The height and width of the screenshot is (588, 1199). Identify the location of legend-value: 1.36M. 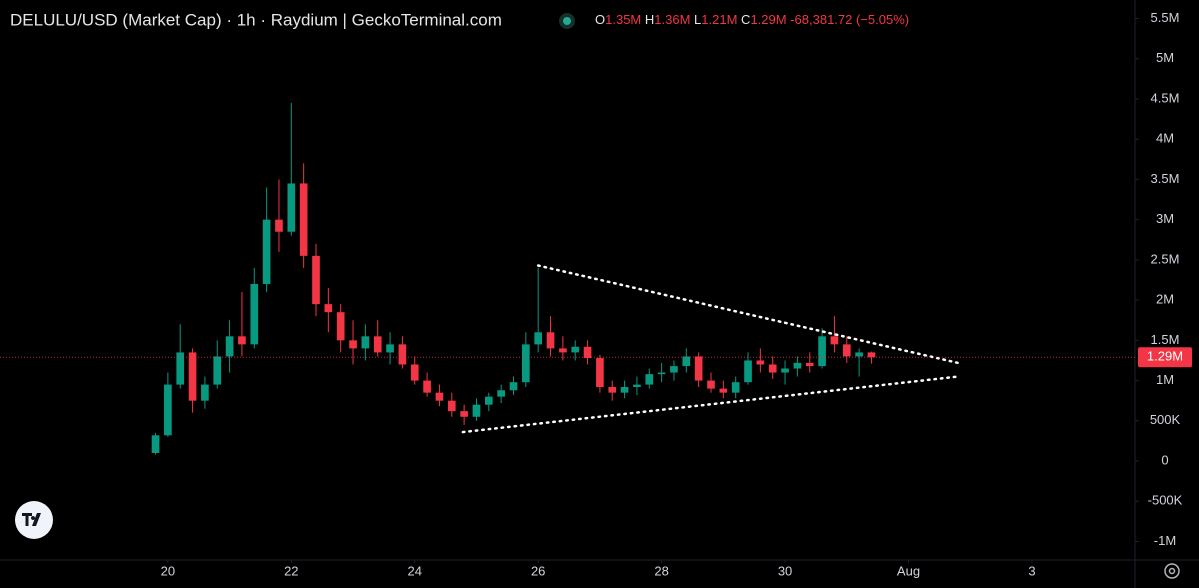
(672, 19).